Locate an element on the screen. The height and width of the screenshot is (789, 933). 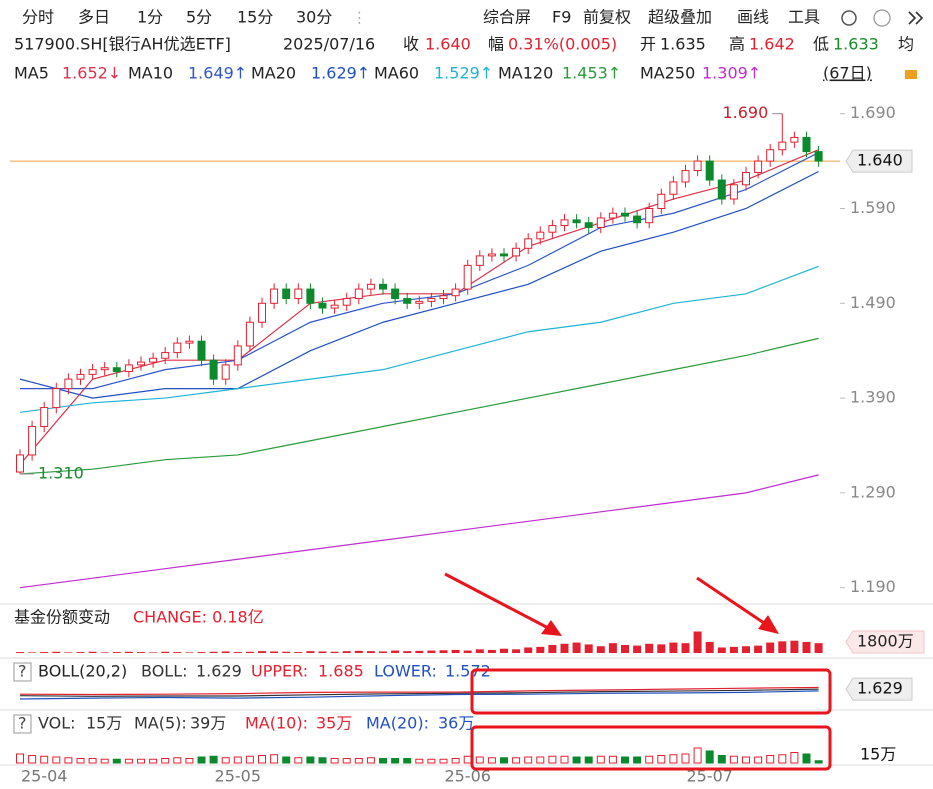
min-label: 1.310 is located at coordinates (61, 472).